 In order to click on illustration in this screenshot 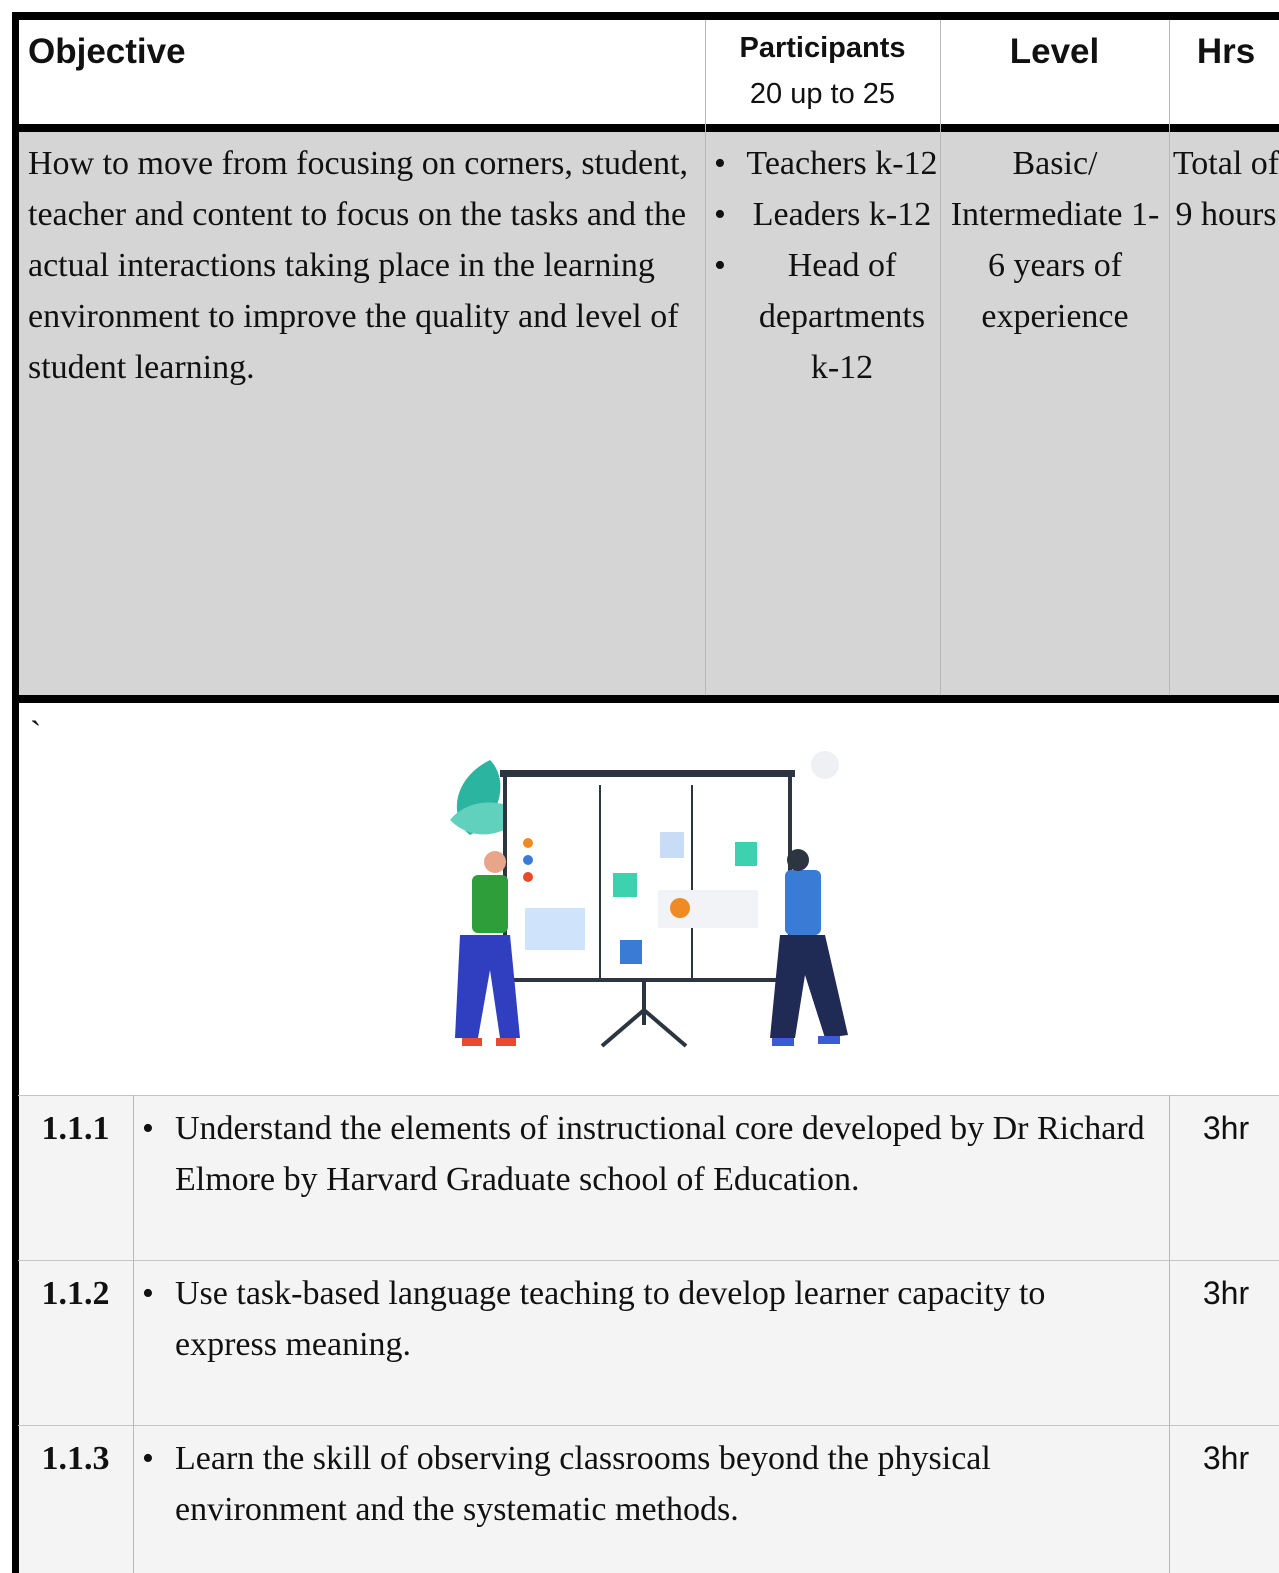, I will do `click(649, 899)`.